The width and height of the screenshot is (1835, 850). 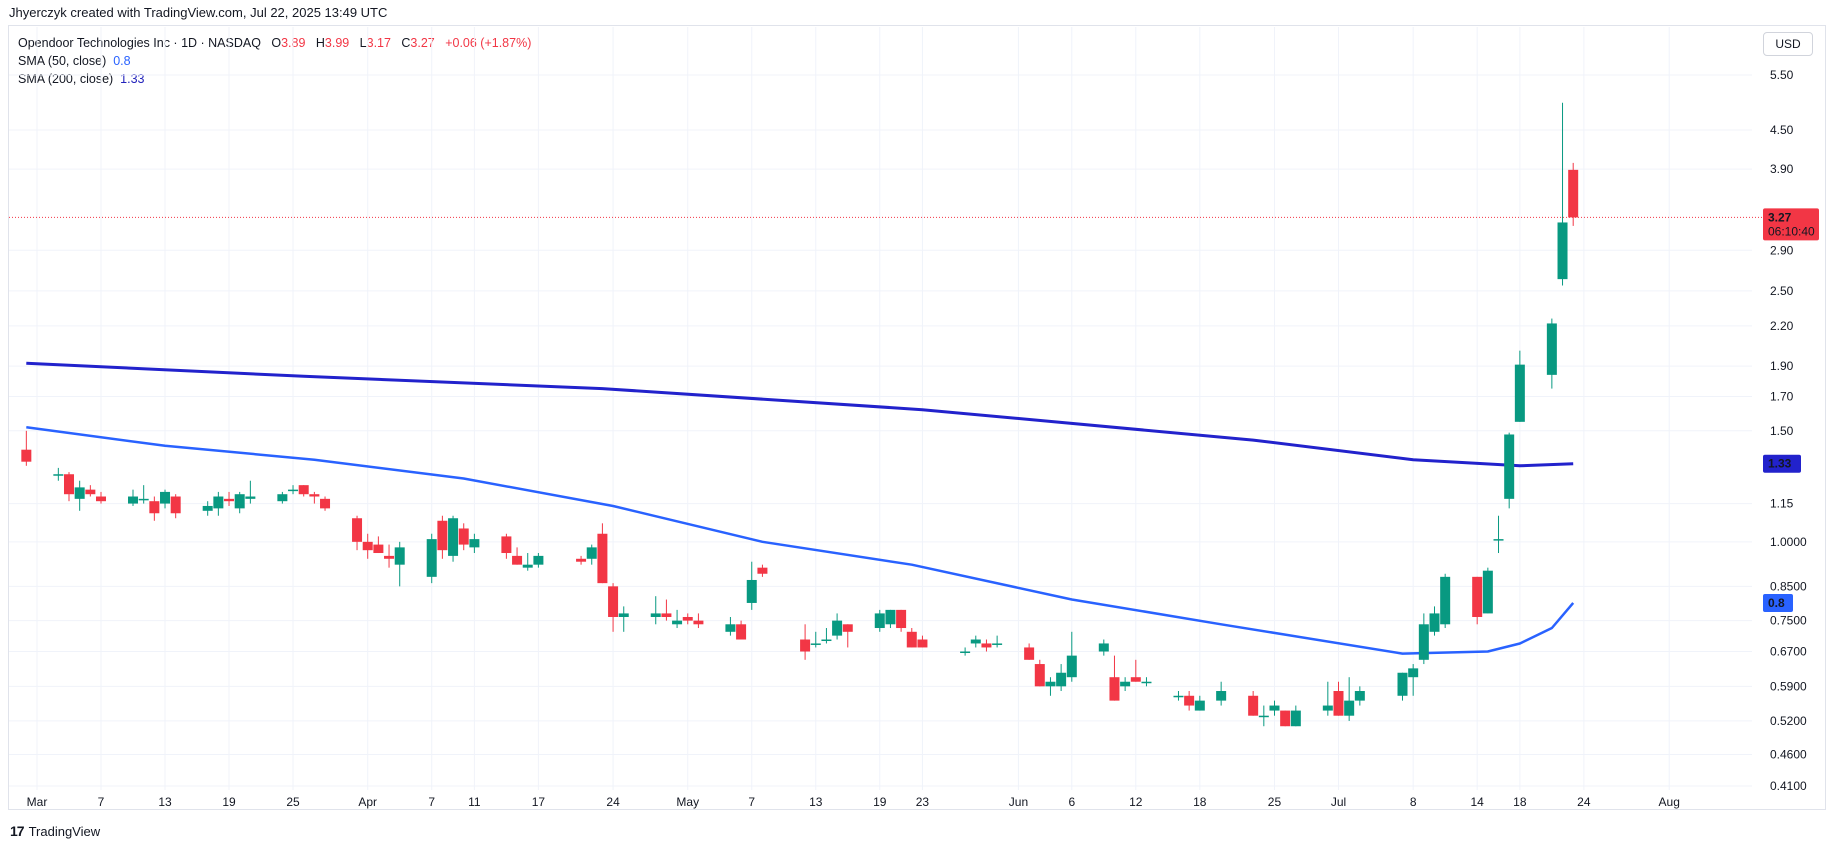 I want to click on y-tick-label: 1.70, so click(x=1782, y=397).